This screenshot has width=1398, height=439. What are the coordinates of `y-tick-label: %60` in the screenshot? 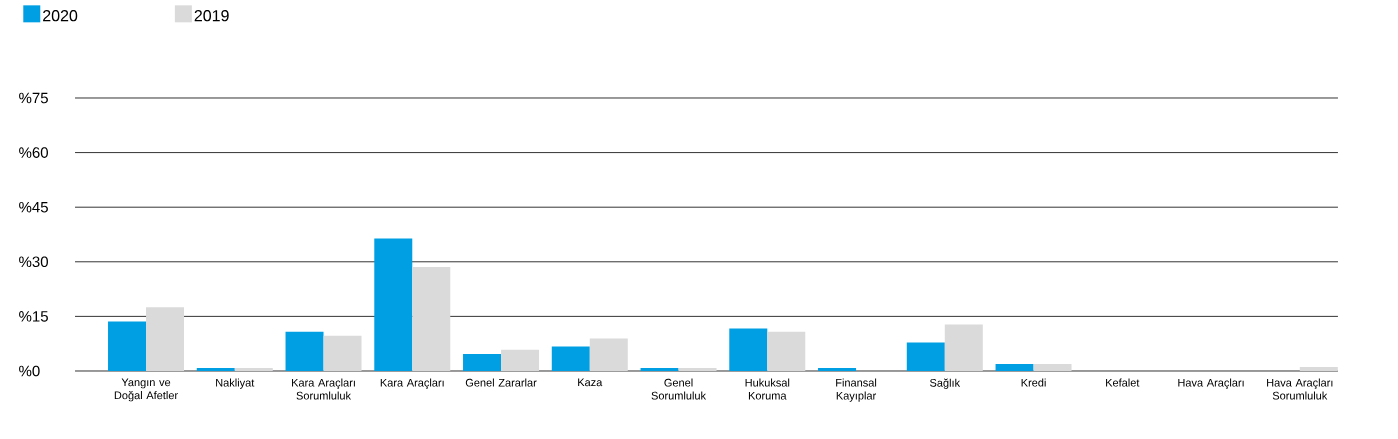 It's located at (33, 152).